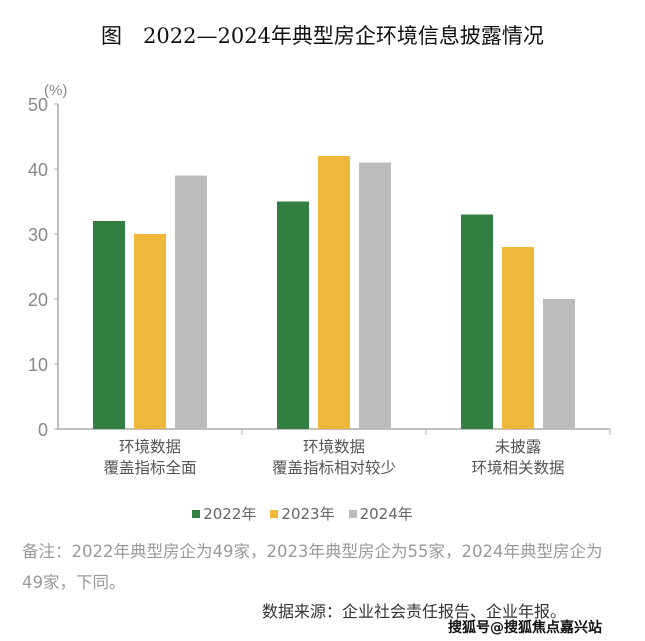  I want to click on x-tick-label: 覆盖指标相对较少, so click(334, 468).